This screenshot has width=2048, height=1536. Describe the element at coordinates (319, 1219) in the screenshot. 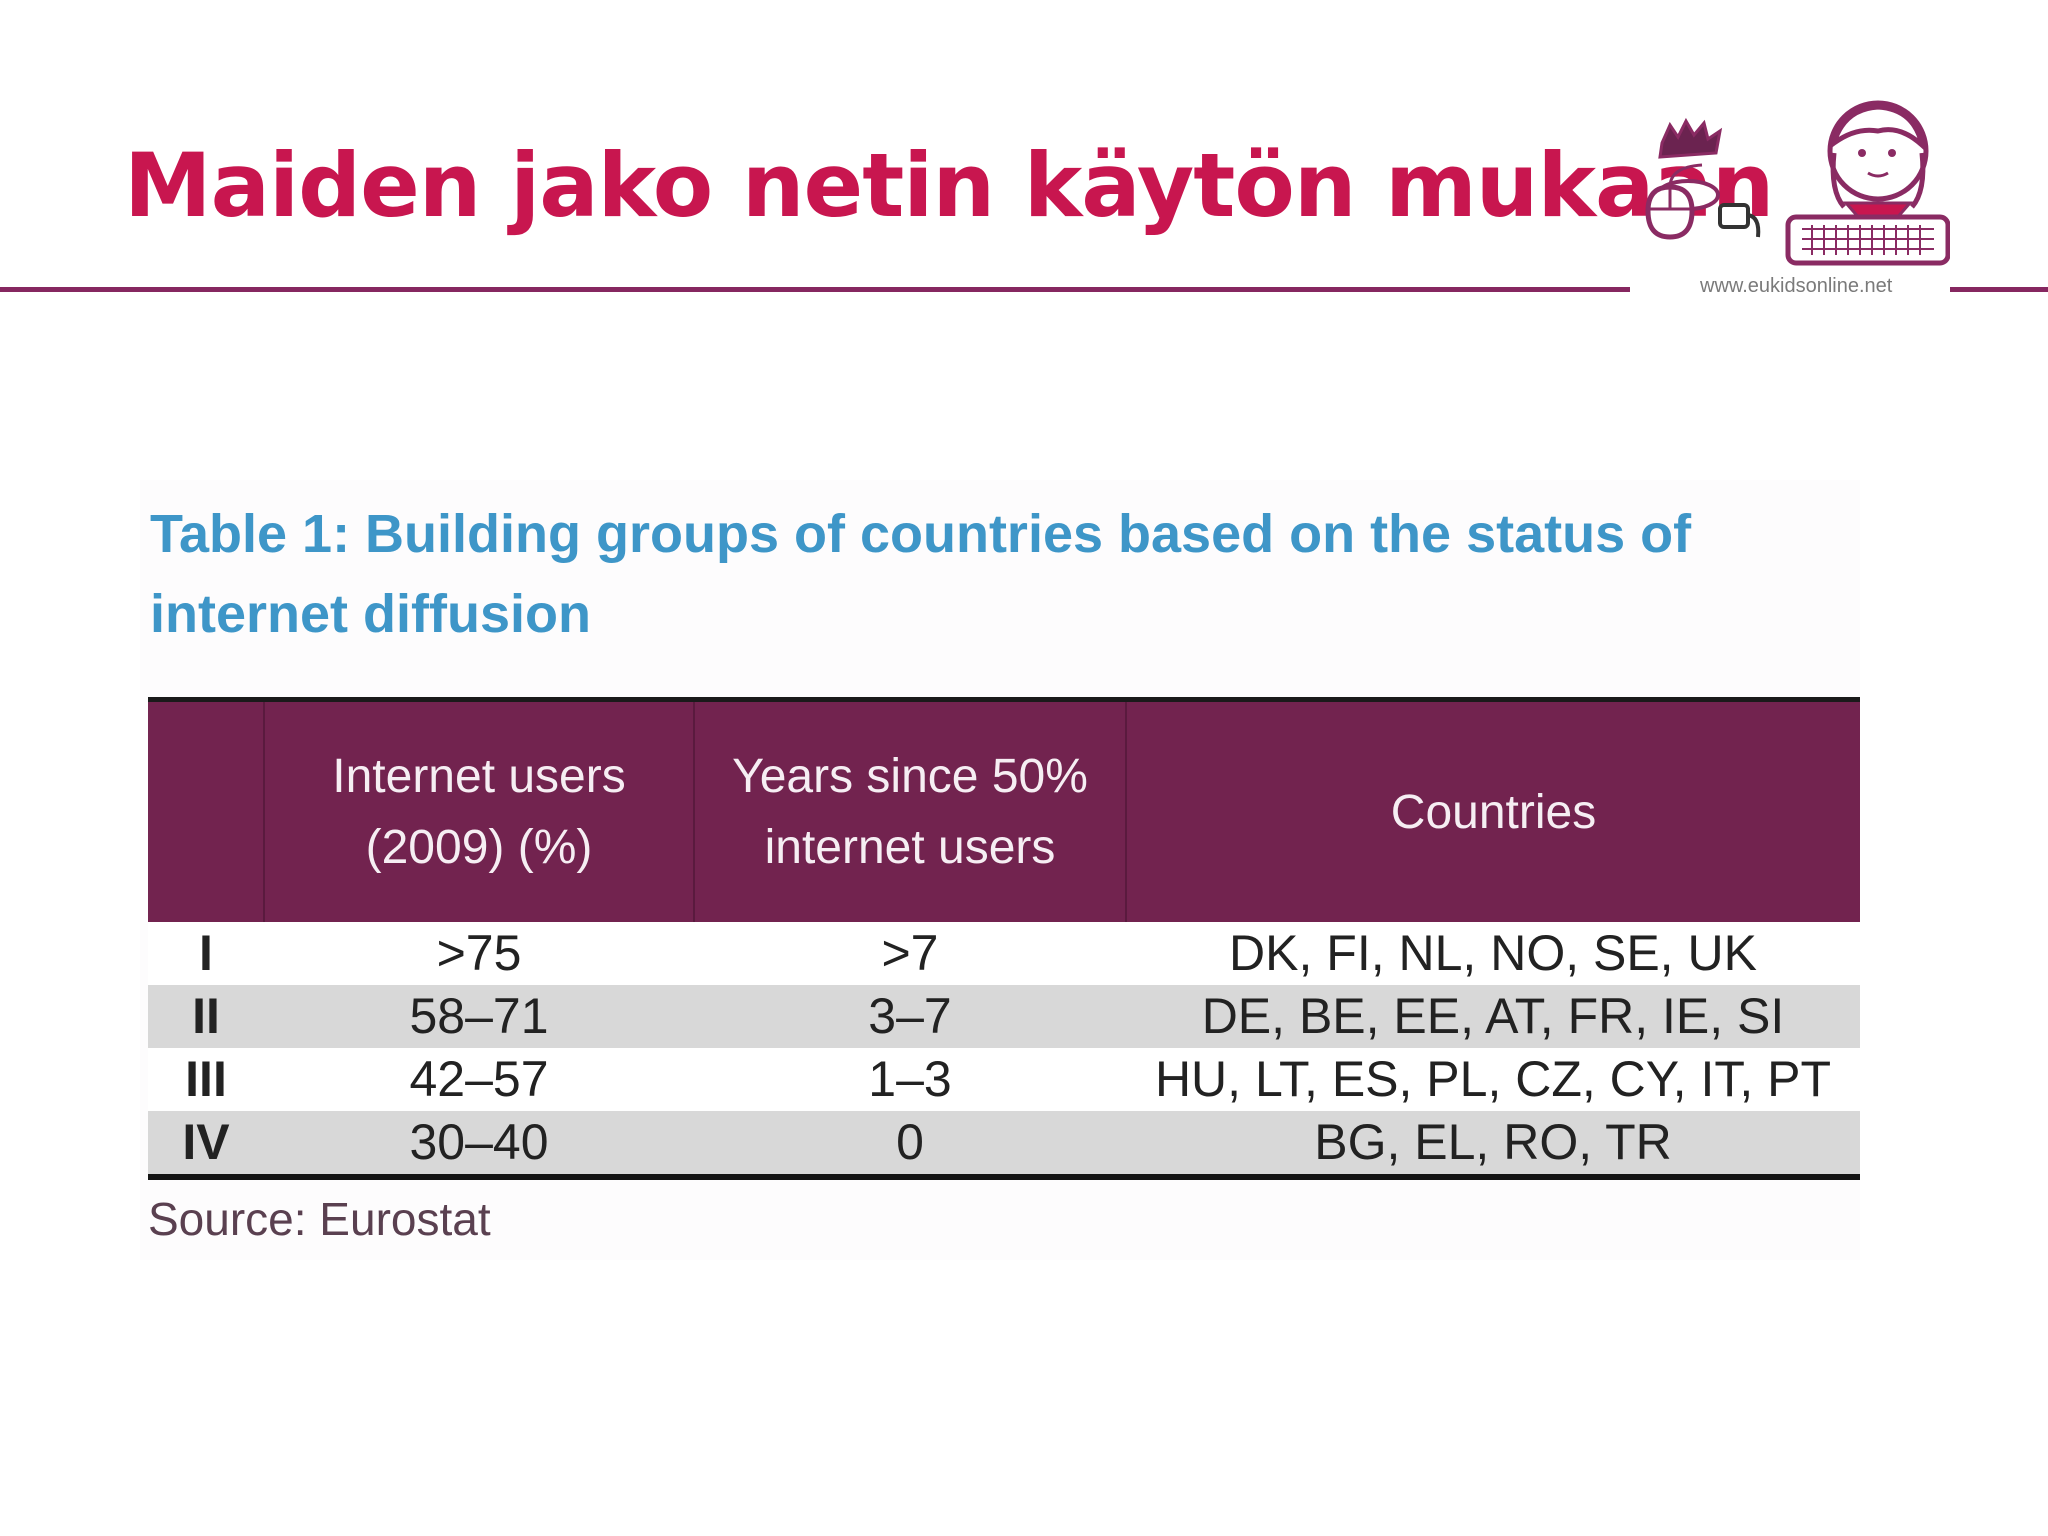

I see `source-note: Source: Eurostat` at that location.